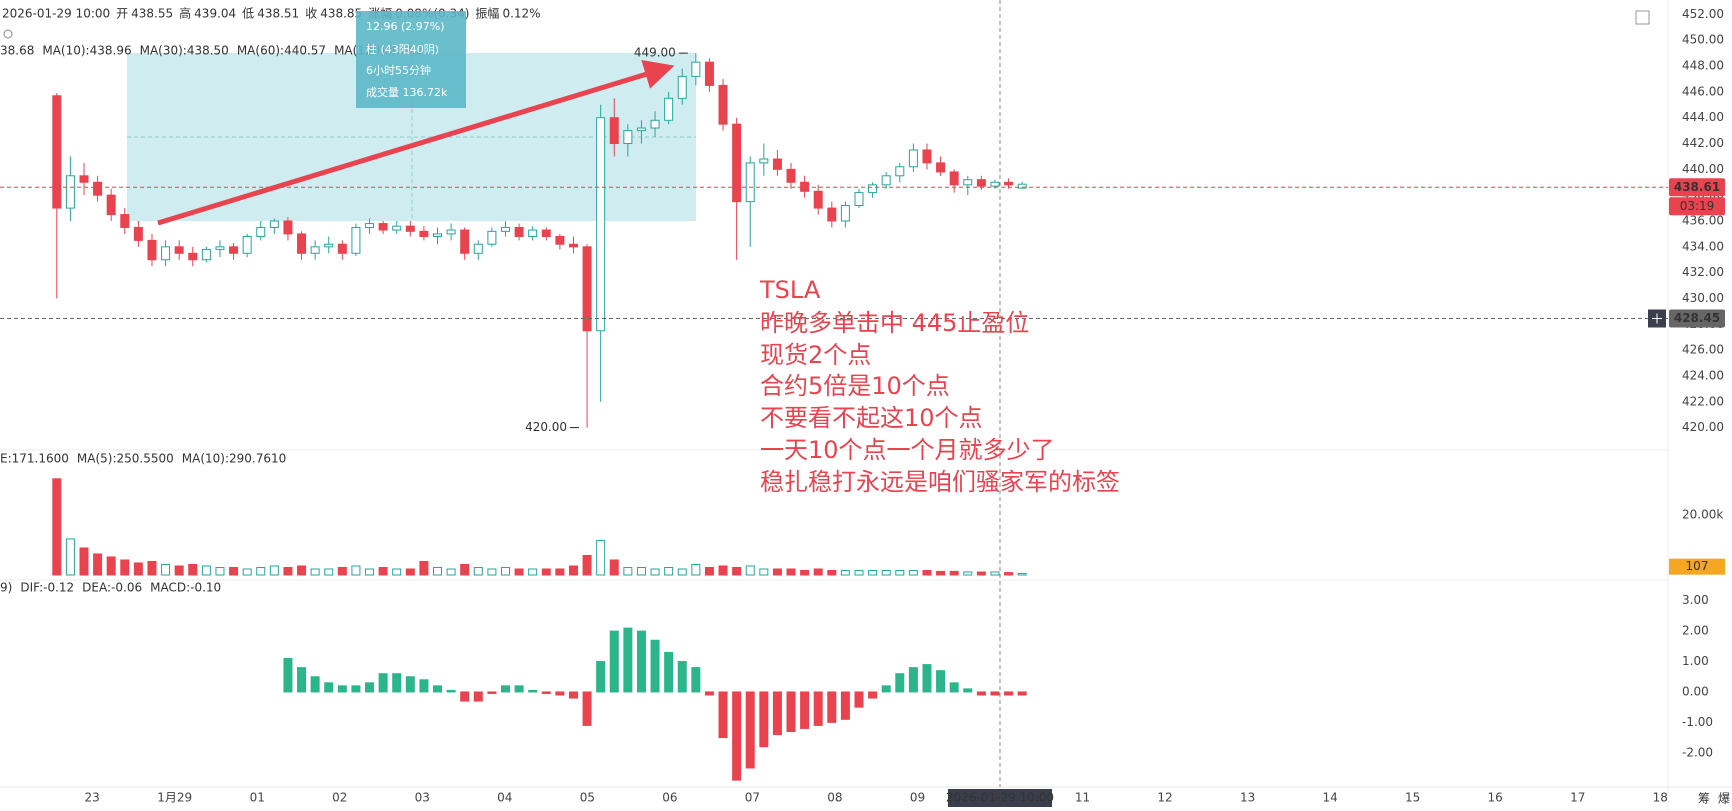 The width and height of the screenshot is (1732, 811). I want to click on x-tick-label: 02, so click(339, 798).